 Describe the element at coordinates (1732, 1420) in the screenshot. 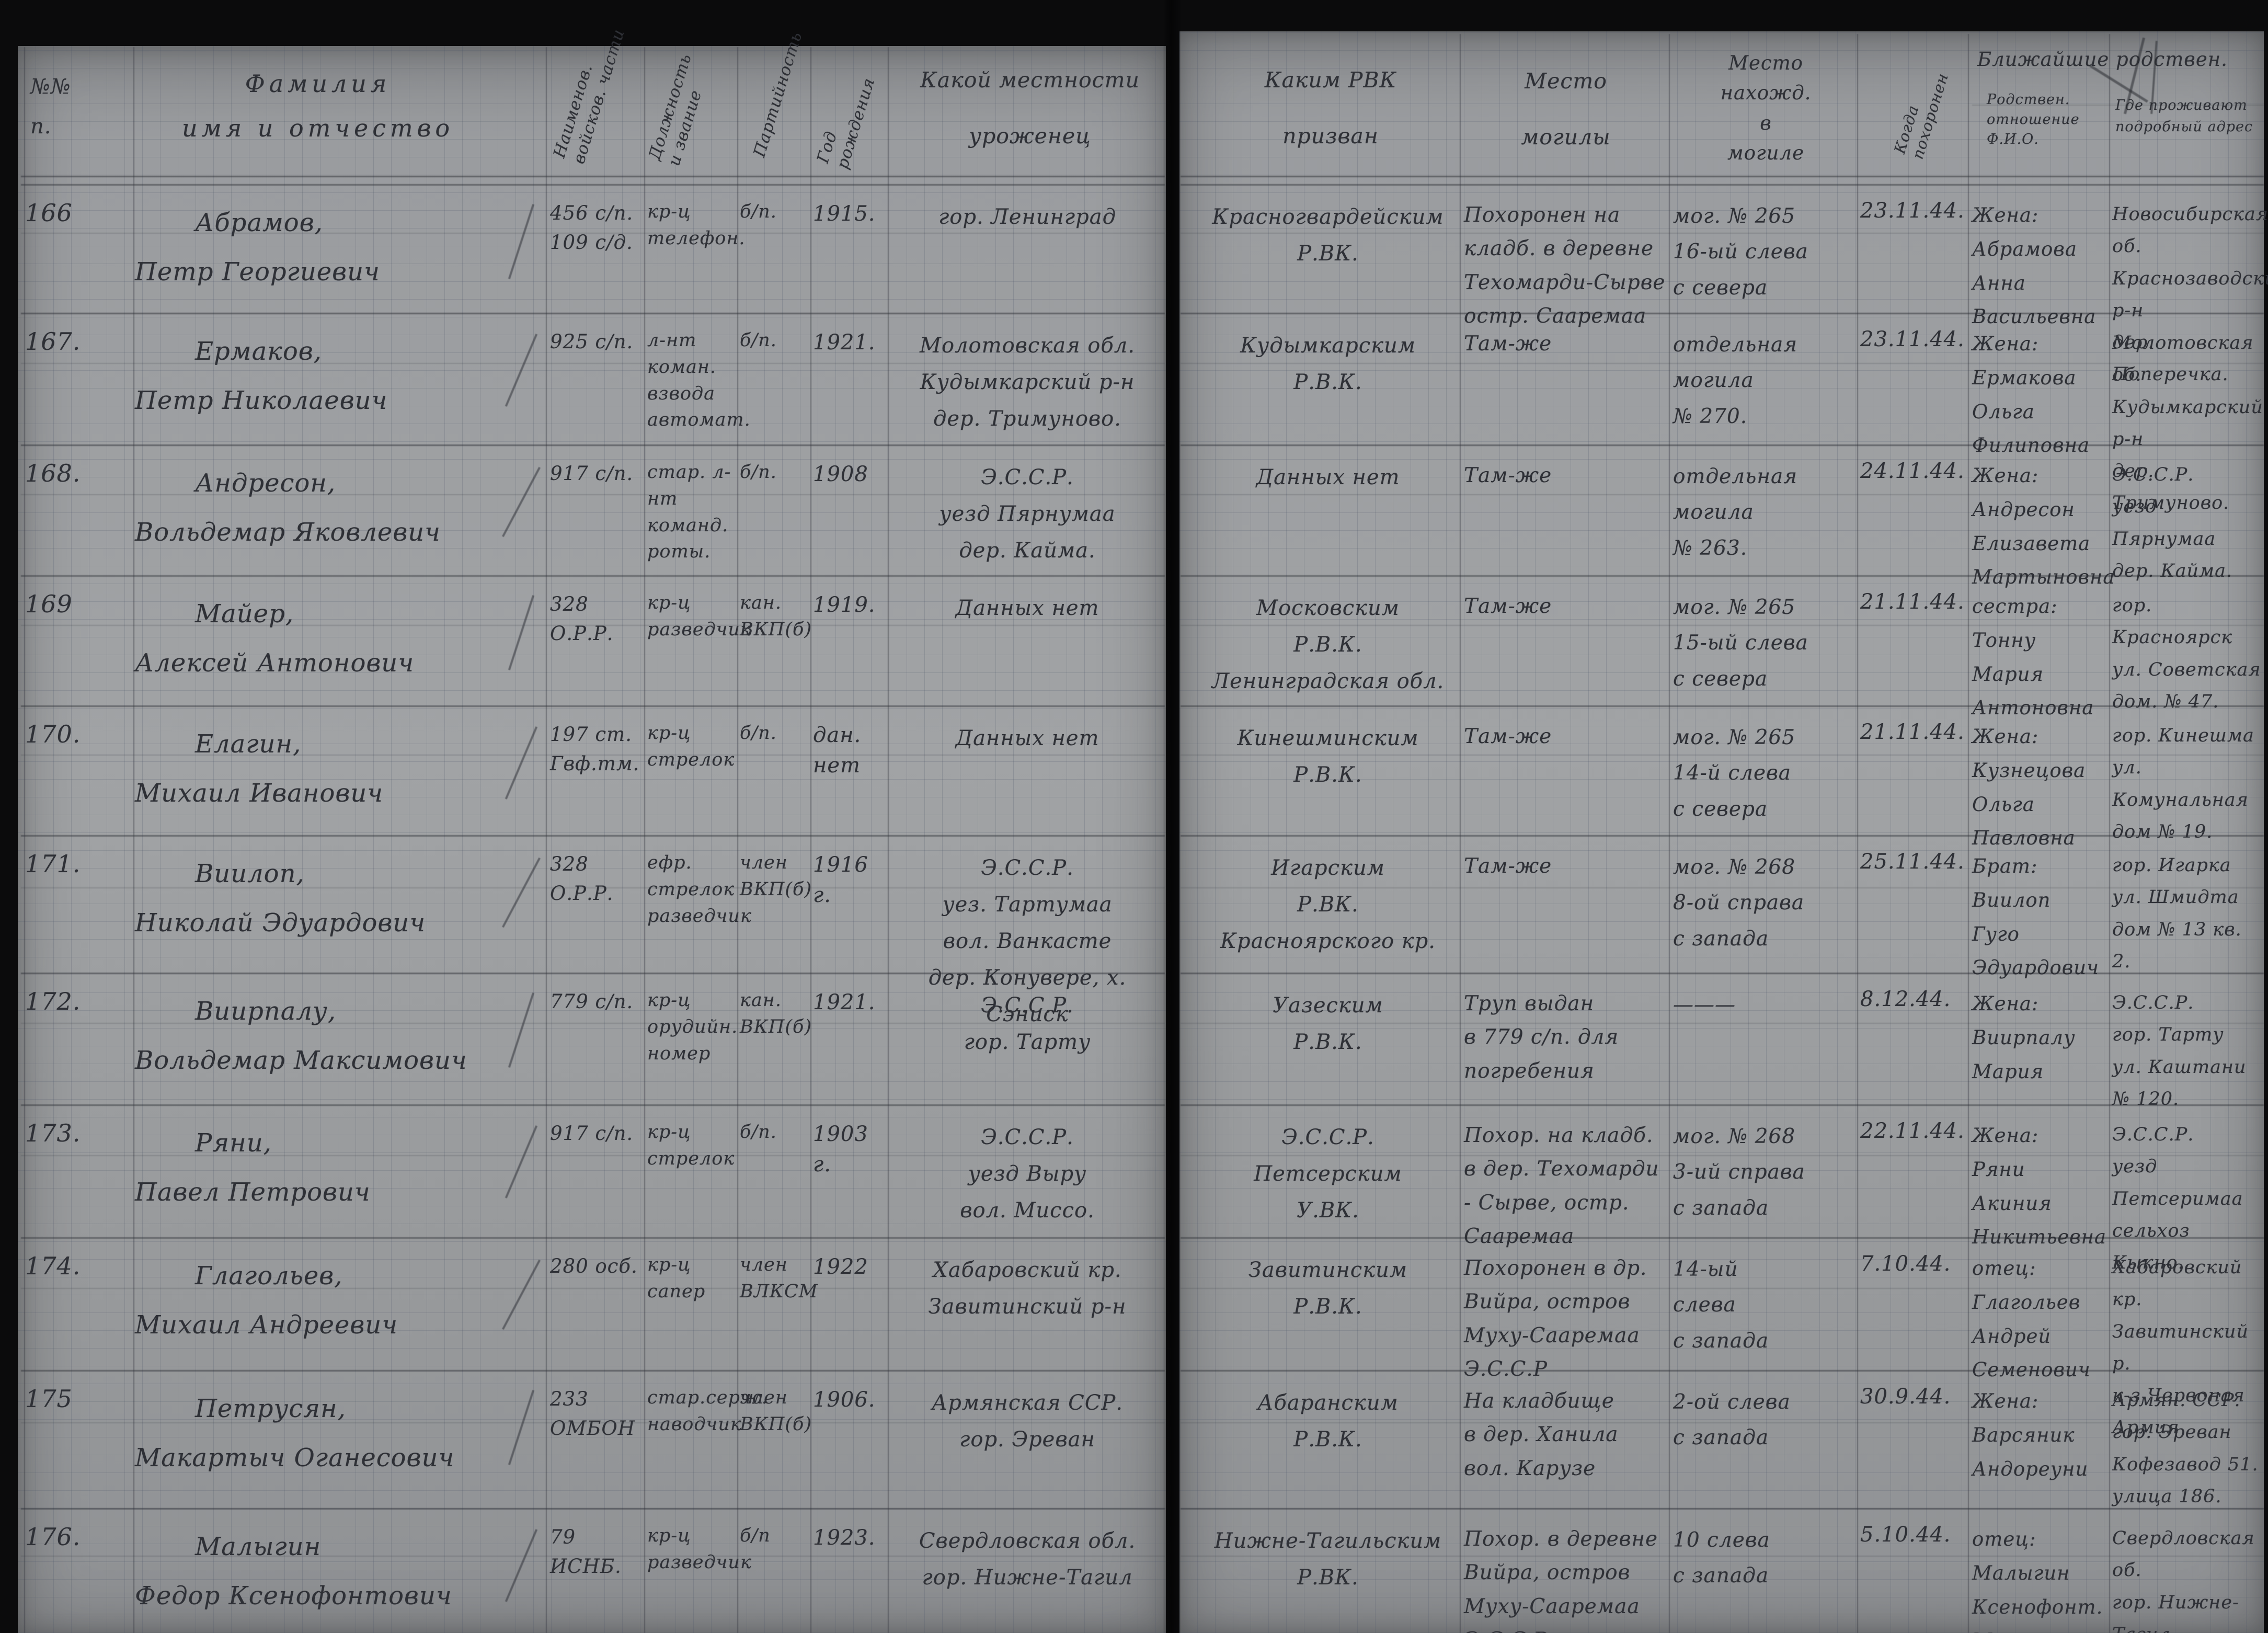

I see `cell-gravepos: 2-ой слева с запада` at that location.